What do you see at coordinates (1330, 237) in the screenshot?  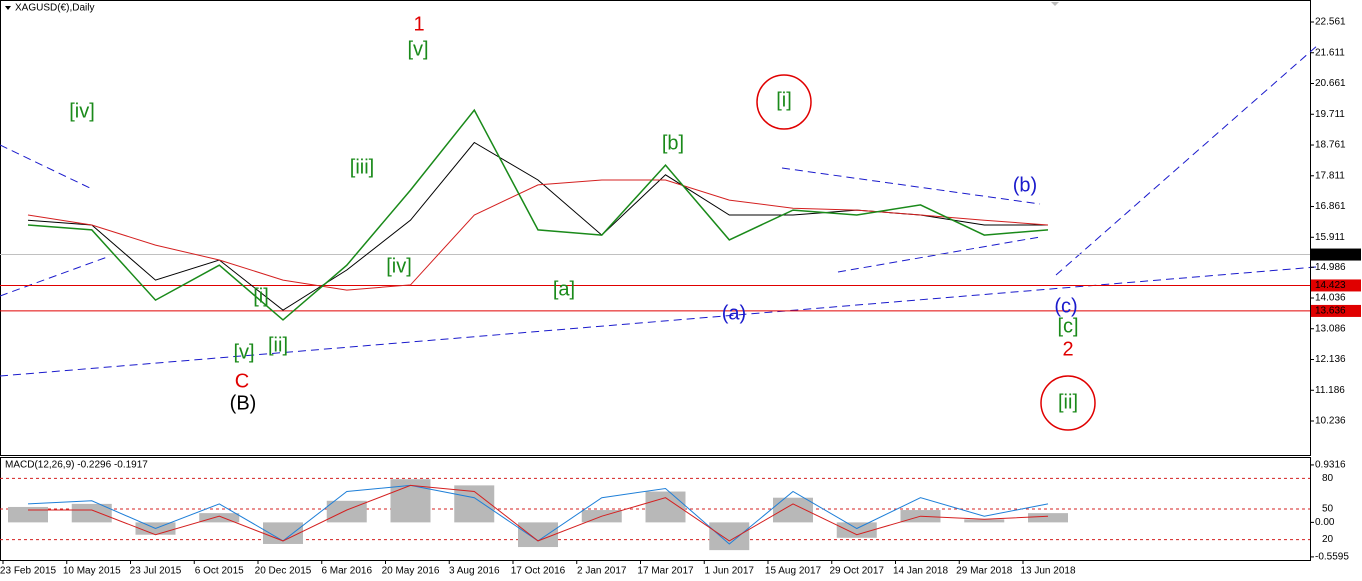 I see `y-tick-label: 15.911` at bounding box center [1330, 237].